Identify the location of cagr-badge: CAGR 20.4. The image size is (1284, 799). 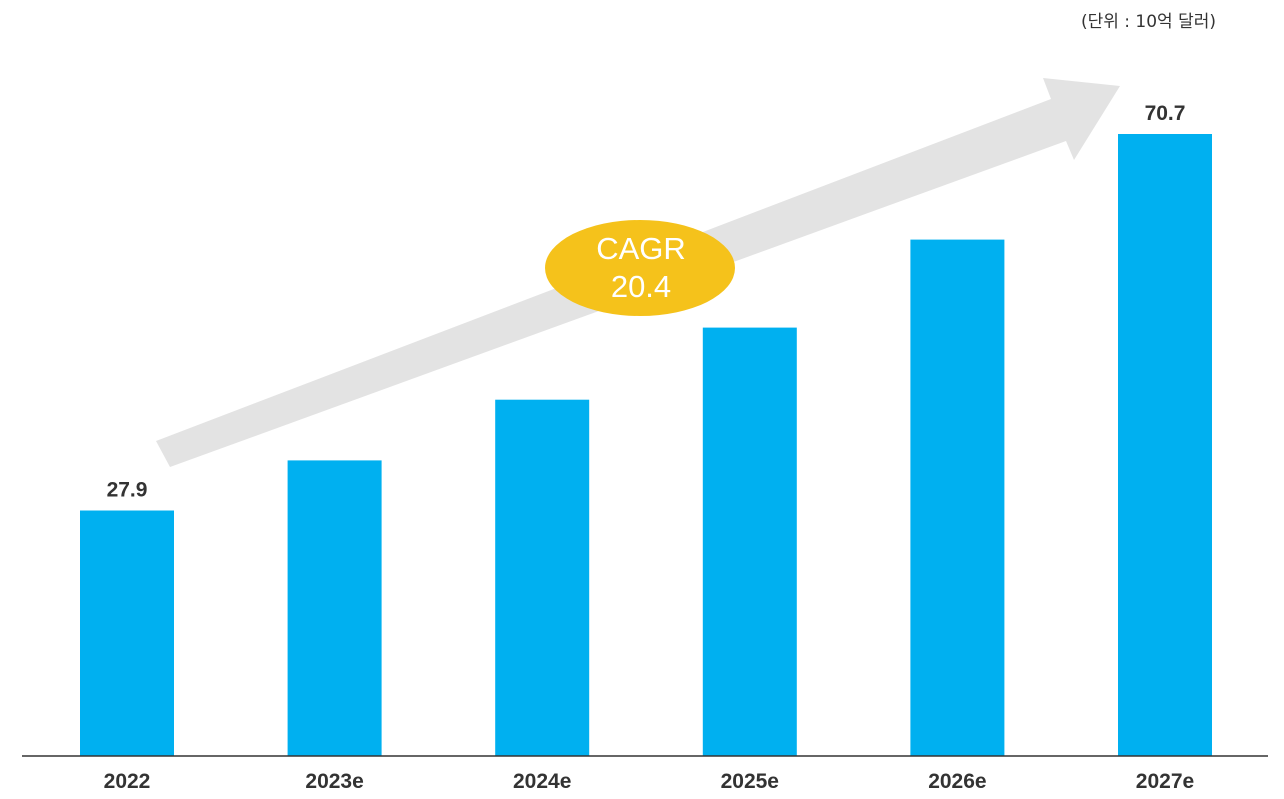
(640, 268).